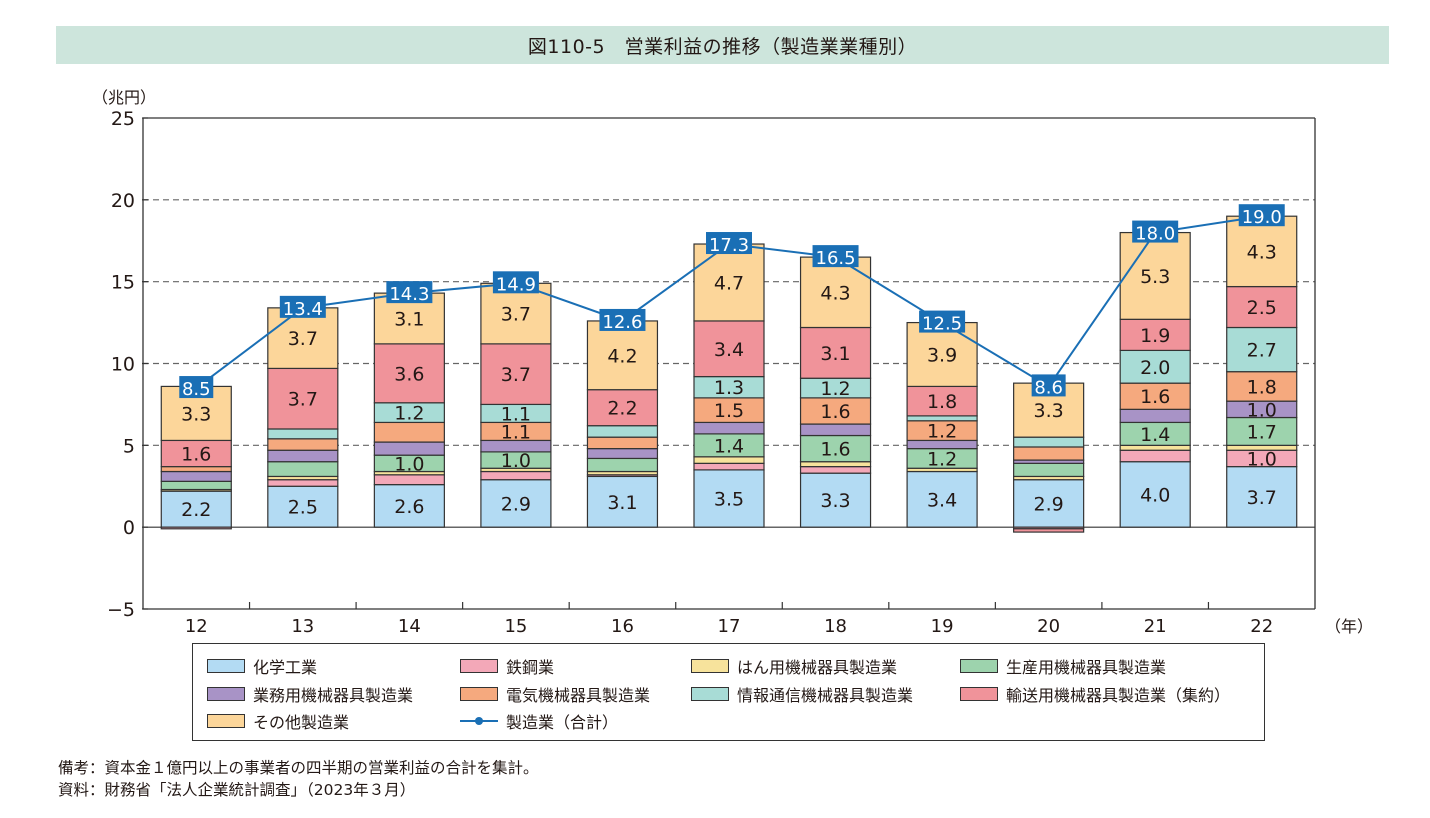  I want to click on y-tick-label: 5, so click(129, 446).